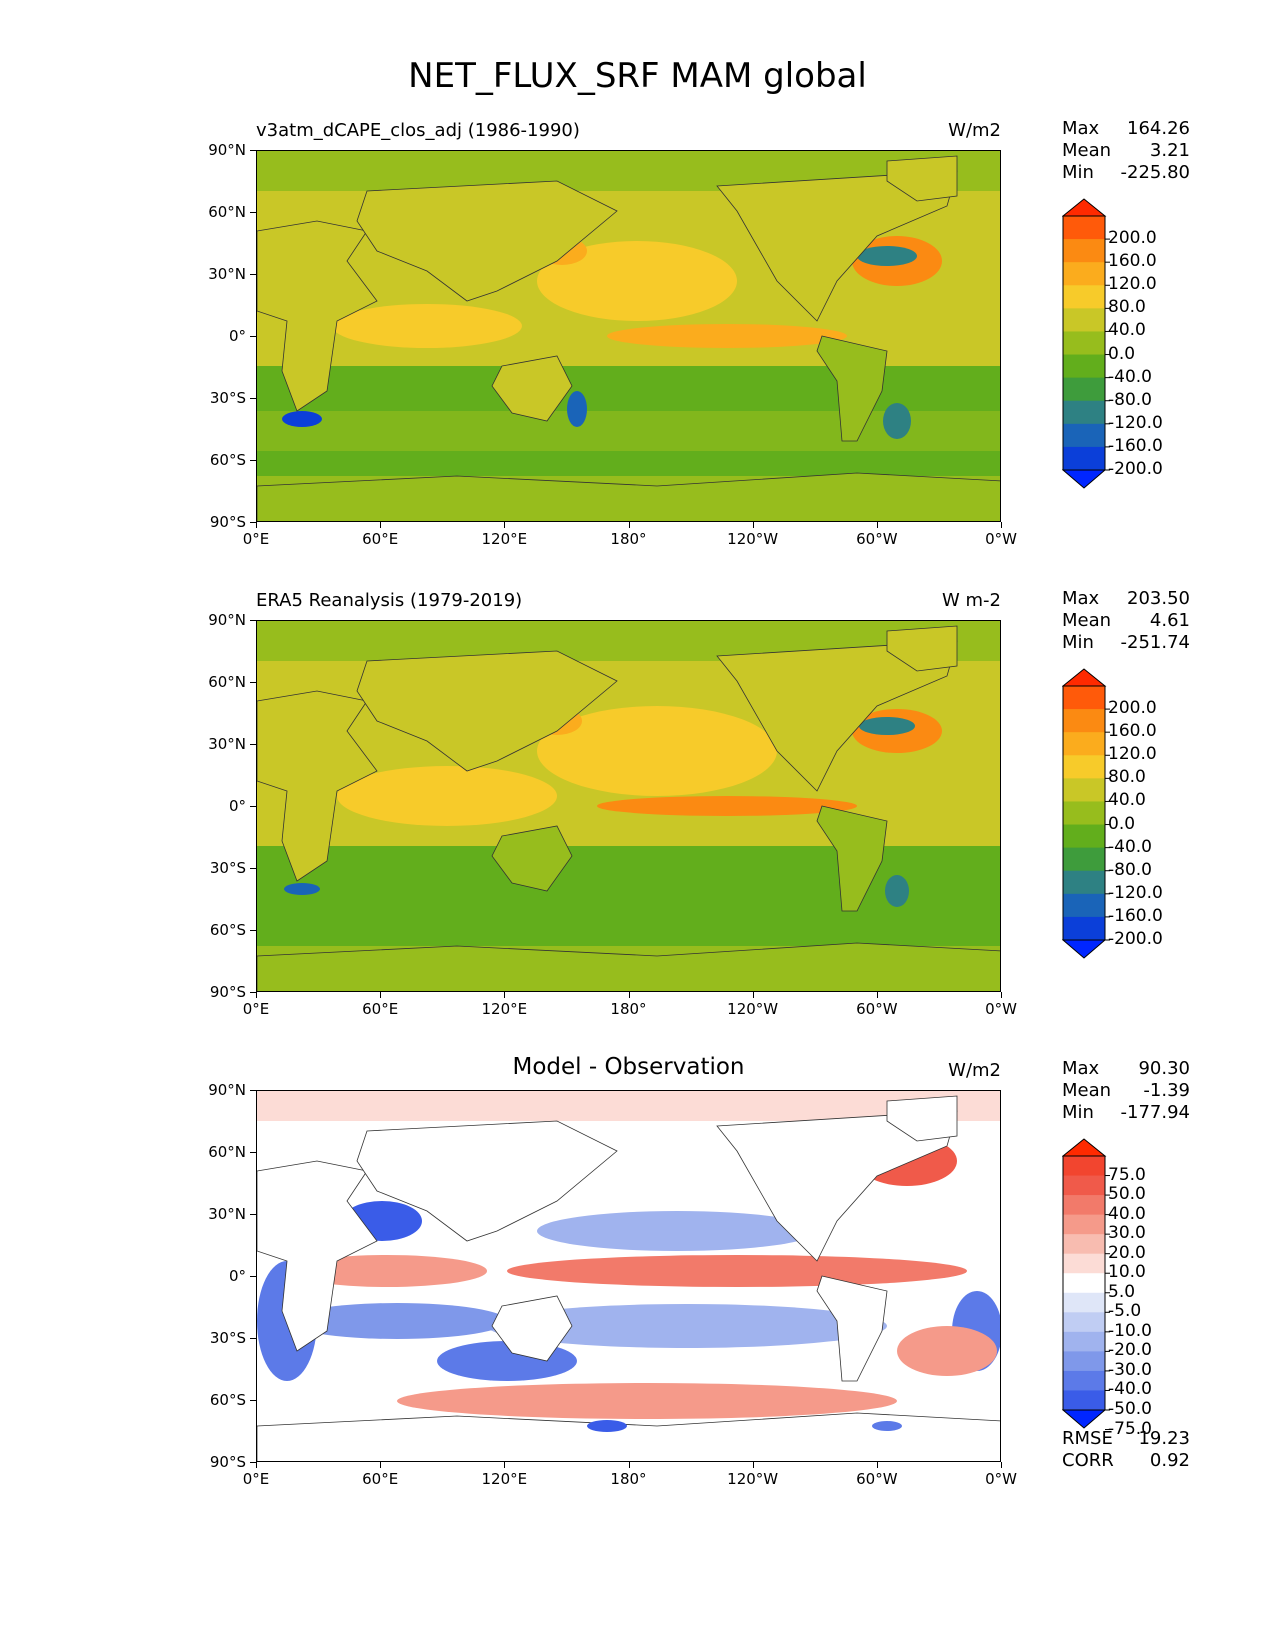  Describe the element at coordinates (1122, 1291) in the screenshot. I see `colorbar-label: 5.0` at that location.